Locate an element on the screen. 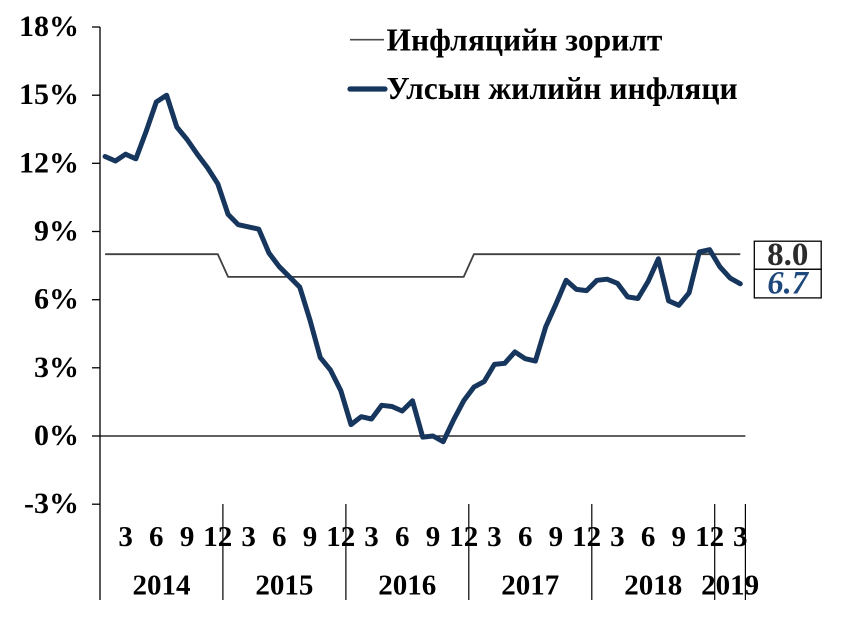  svg-text: -3% is located at coordinates (51, 503).